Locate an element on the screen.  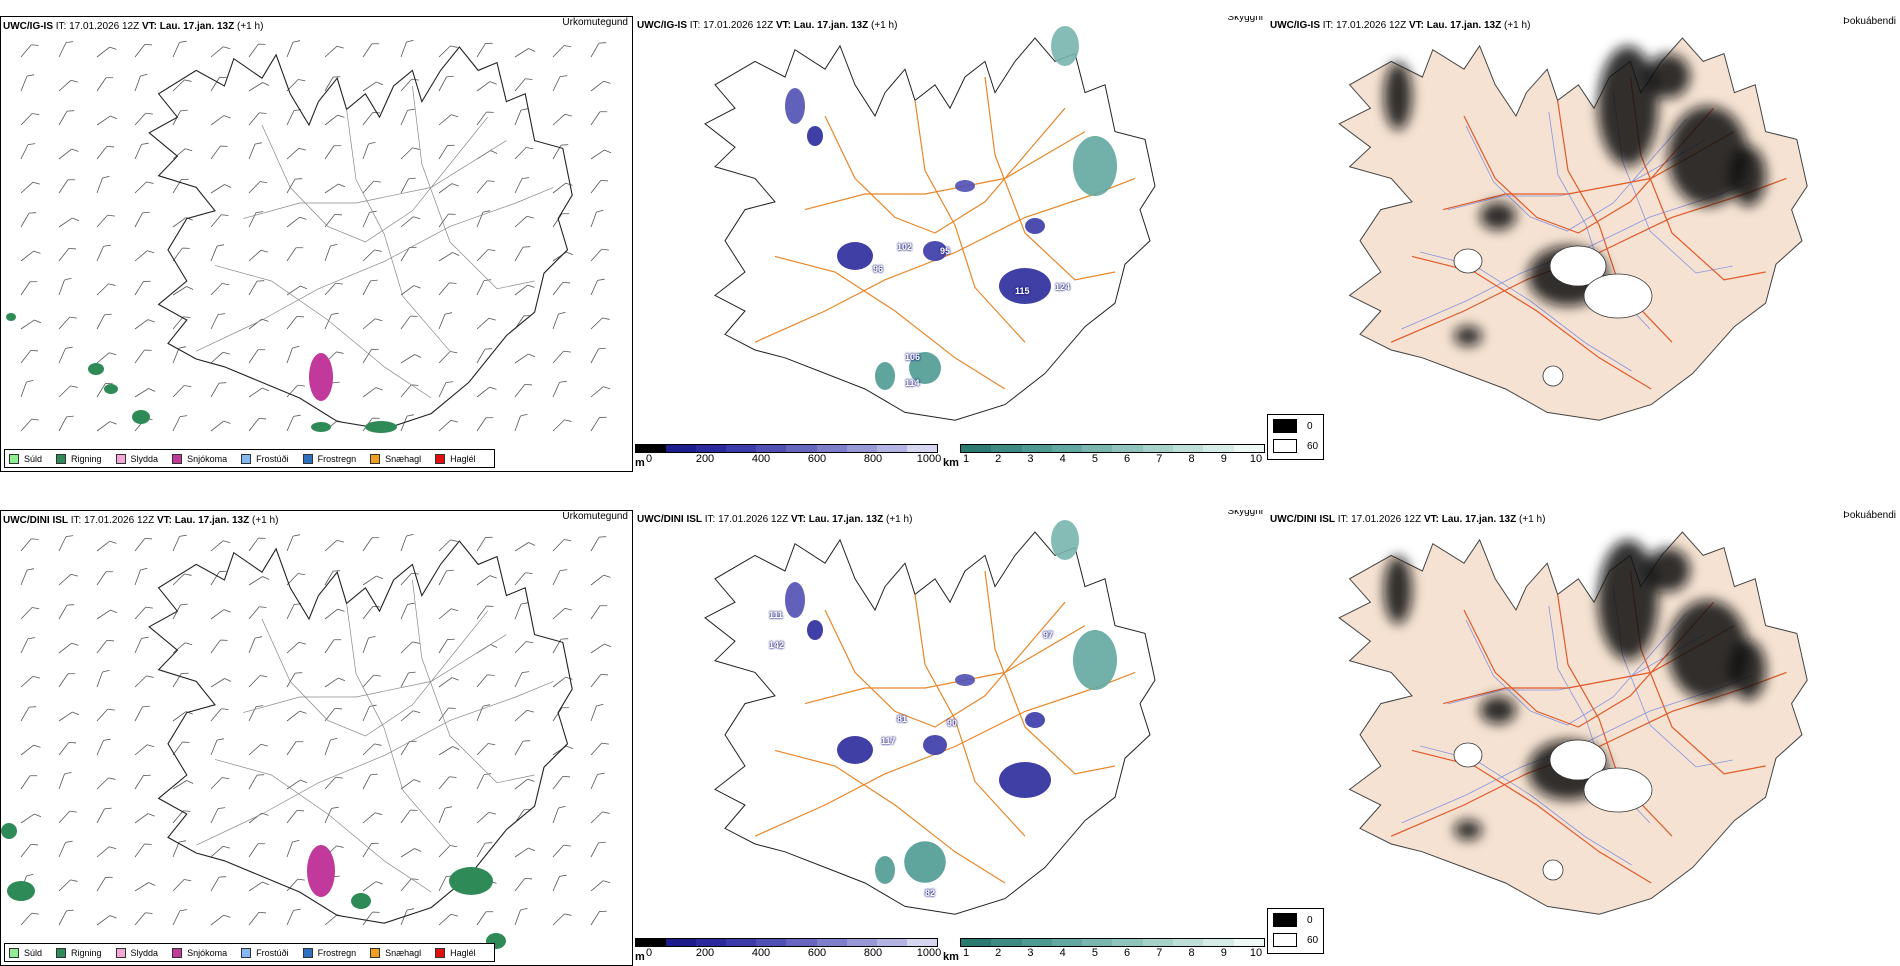
model-name: UWC/DINI ISL is located at coordinates (1302, 519).